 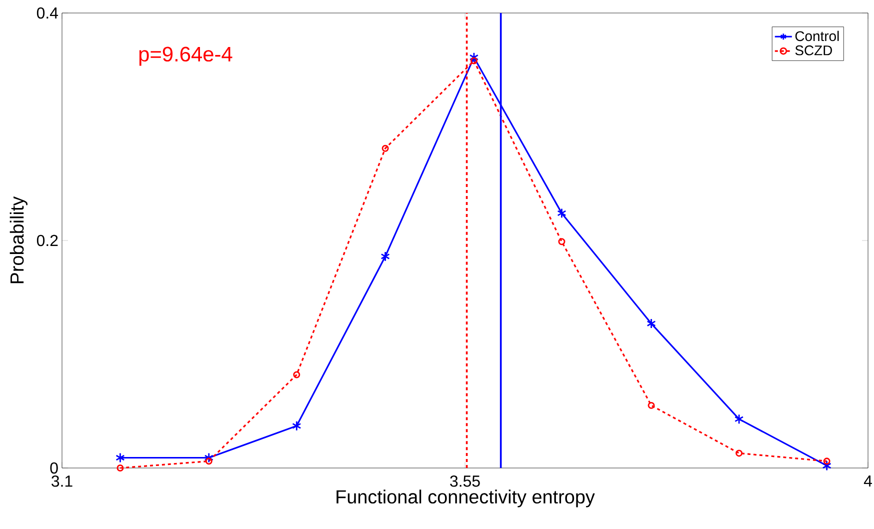 What do you see at coordinates (817, 36) in the screenshot?
I see `legend-label: Control` at bounding box center [817, 36].